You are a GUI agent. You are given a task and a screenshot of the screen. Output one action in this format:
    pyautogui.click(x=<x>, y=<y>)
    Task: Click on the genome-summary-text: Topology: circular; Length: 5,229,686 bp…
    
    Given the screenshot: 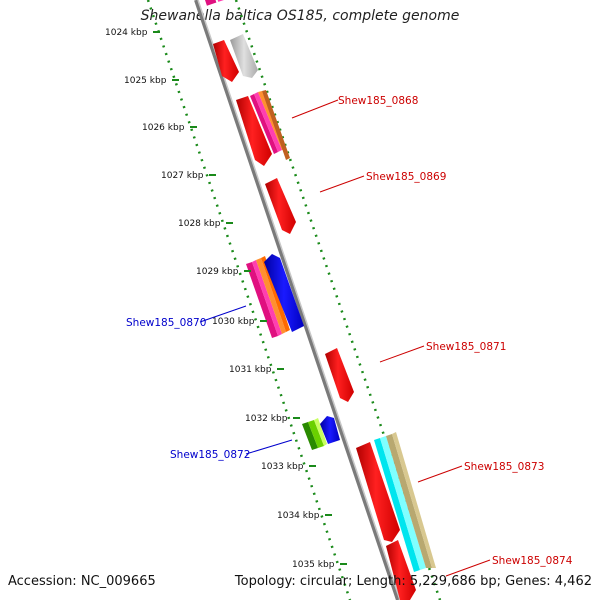 What is the action you would take?
    pyautogui.click(x=413, y=581)
    